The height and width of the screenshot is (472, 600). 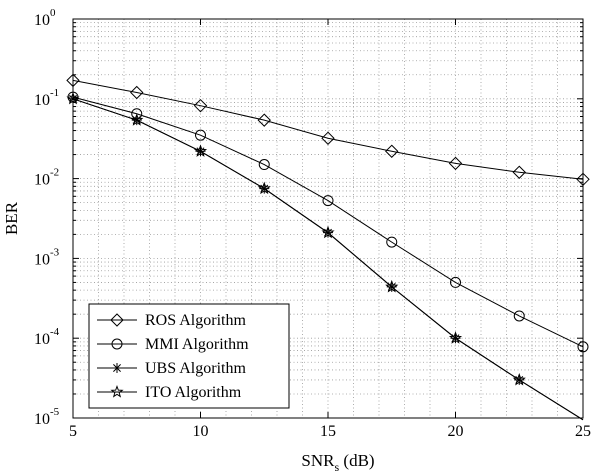 What do you see at coordinates (47, 257) in the screenshot?
I see `y-tick-label: 10⁻³` at bounding box center [47, 257].